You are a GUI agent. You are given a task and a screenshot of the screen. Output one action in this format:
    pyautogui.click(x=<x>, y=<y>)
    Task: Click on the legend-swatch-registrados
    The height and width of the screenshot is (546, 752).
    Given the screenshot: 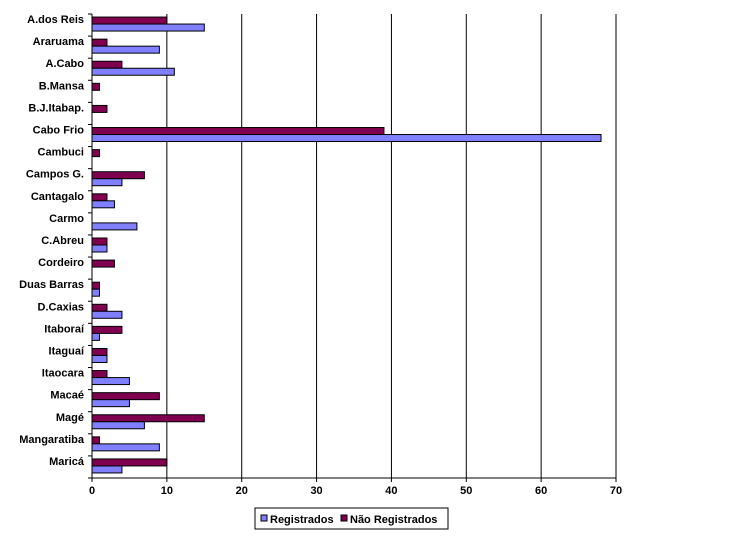 What is the action you would take?
    pyautogui.click(x=264, y=518)
    